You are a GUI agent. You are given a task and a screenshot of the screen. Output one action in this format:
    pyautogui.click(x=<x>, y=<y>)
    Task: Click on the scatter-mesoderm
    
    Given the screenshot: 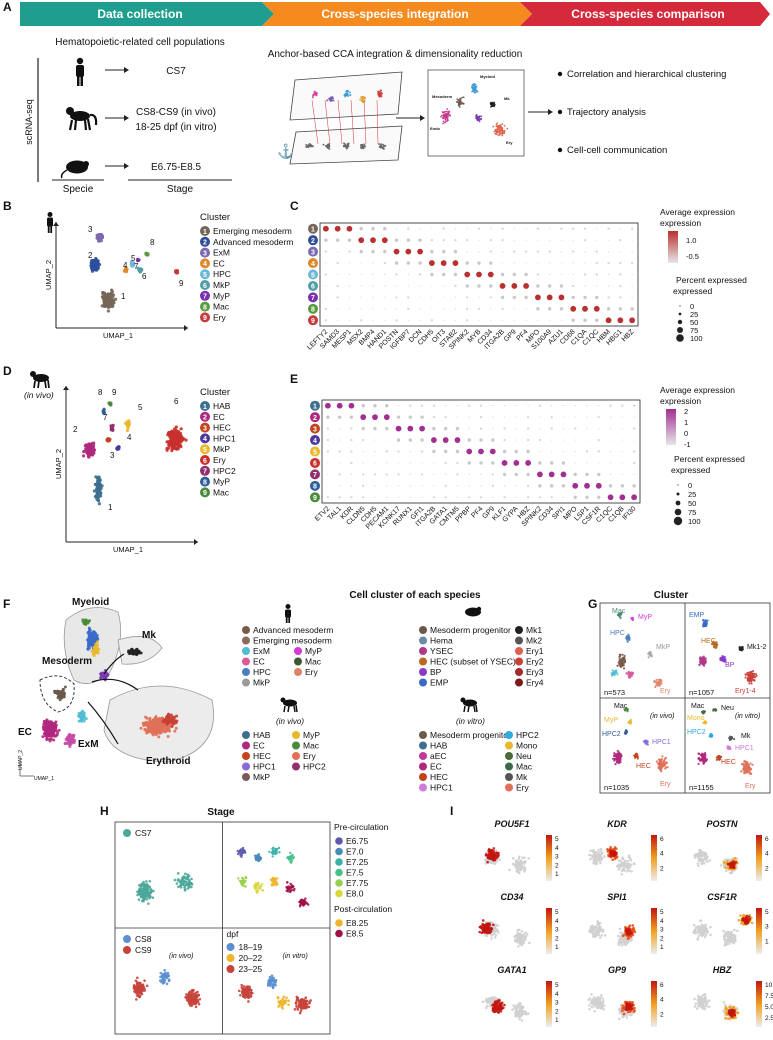 What is the action you would take?
    pyautogui.click(x=60, y=693)
    